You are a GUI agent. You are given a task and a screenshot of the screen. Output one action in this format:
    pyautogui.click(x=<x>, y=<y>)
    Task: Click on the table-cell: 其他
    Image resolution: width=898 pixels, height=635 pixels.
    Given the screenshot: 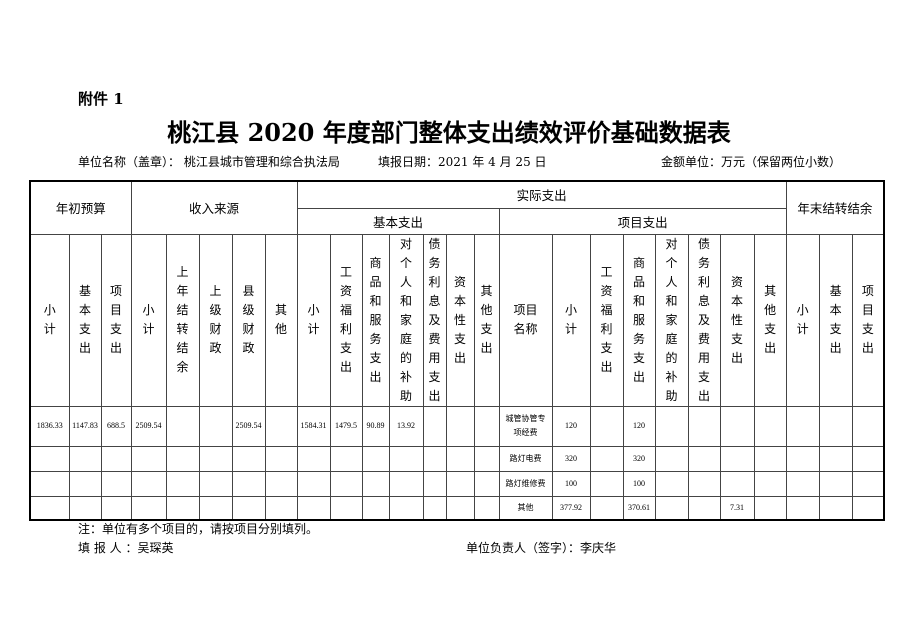 What is the action you would take?
    pyautogui.click(x=525, y=508)
    